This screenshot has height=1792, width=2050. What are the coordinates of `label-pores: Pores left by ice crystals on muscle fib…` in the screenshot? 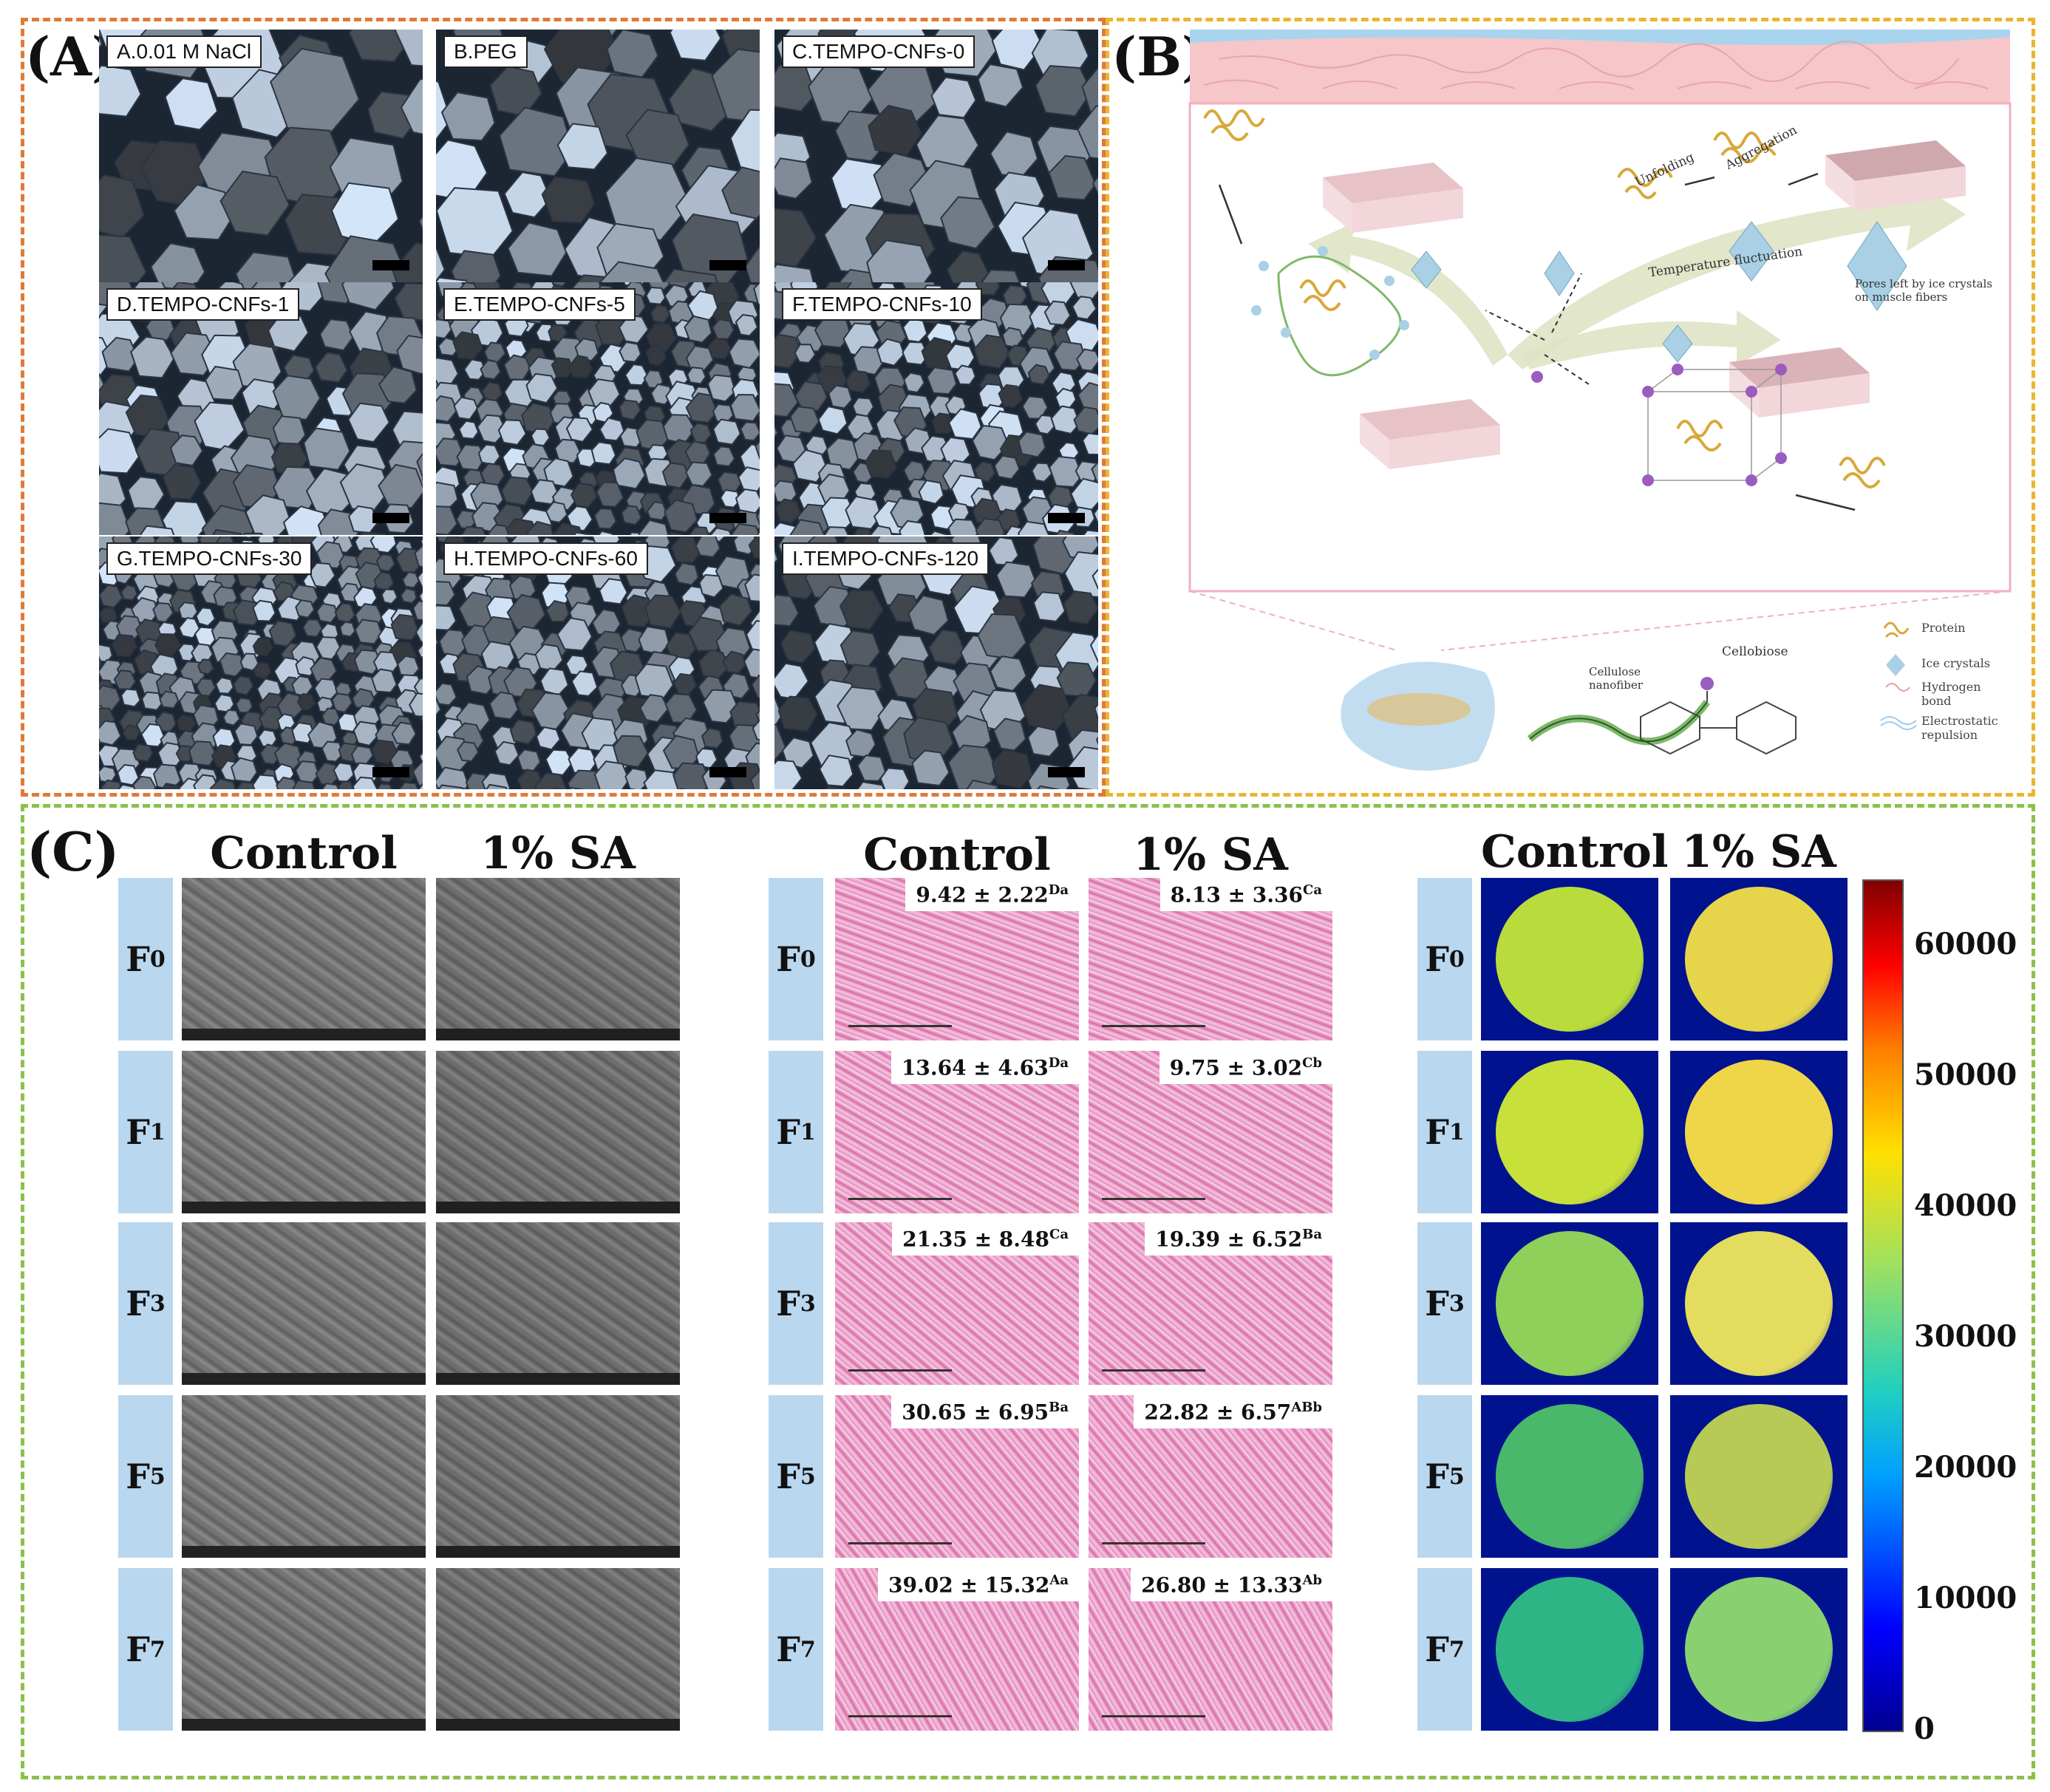 It's located at (1924, 290).